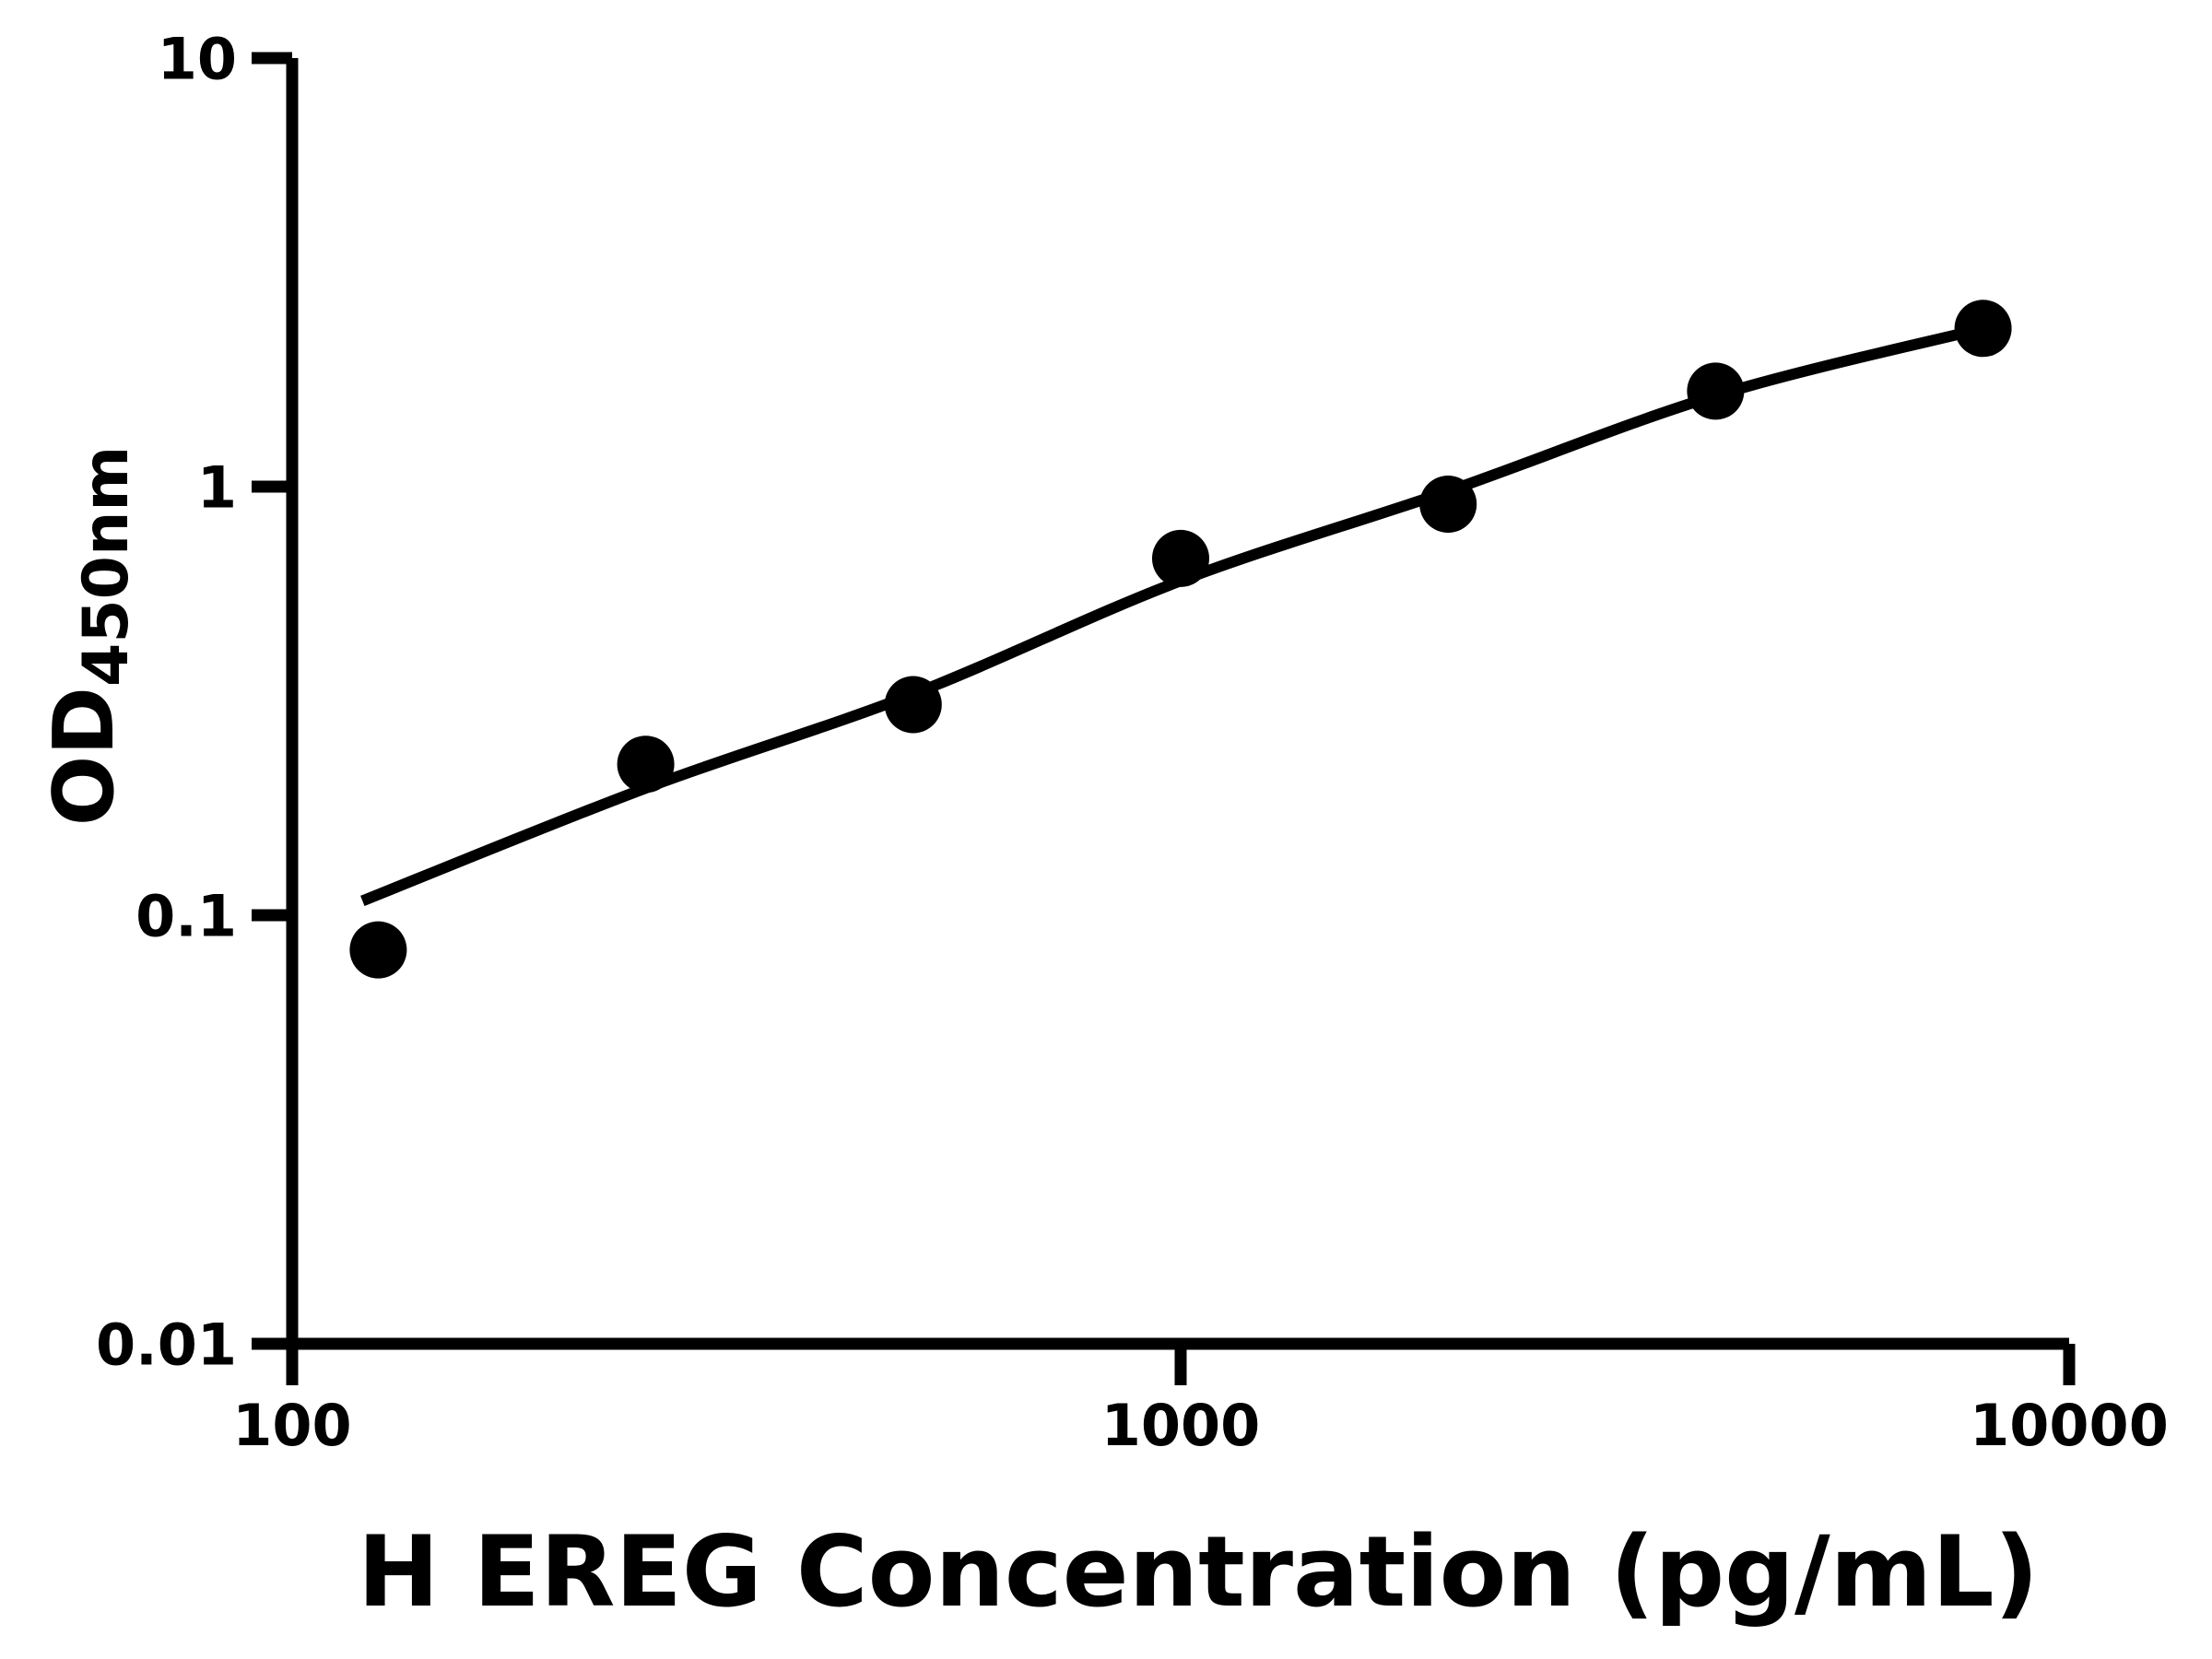 The height and width of the screenshot is (1659, 2212). What do you see at coordinates (217, 487) in the screenshot?
I see `y-axis-tick-label: 1` at bounding box center [217, 487].